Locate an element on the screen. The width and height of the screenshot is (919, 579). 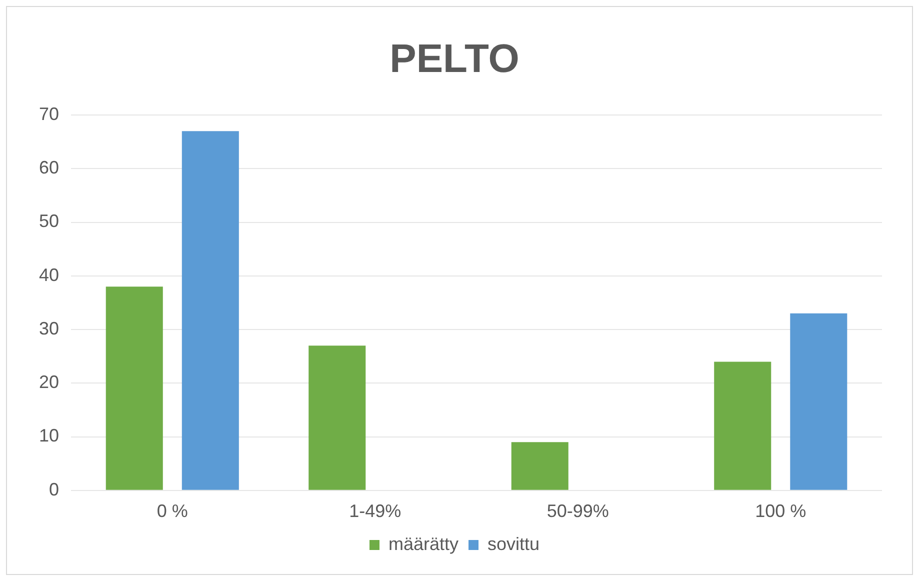
y-tick-label: 60 is located at coordinates (49, 168).